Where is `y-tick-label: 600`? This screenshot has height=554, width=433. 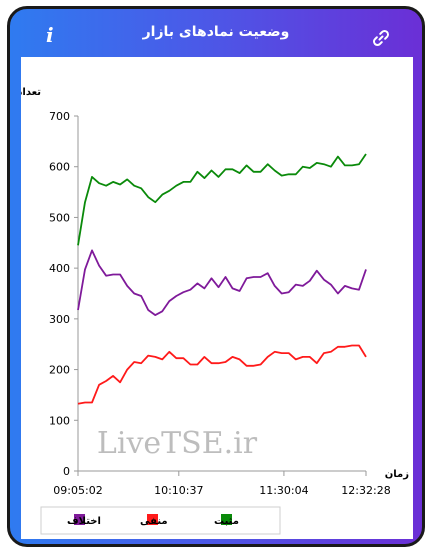 y-tick-label: 600 is located at coordinates (59, 167).